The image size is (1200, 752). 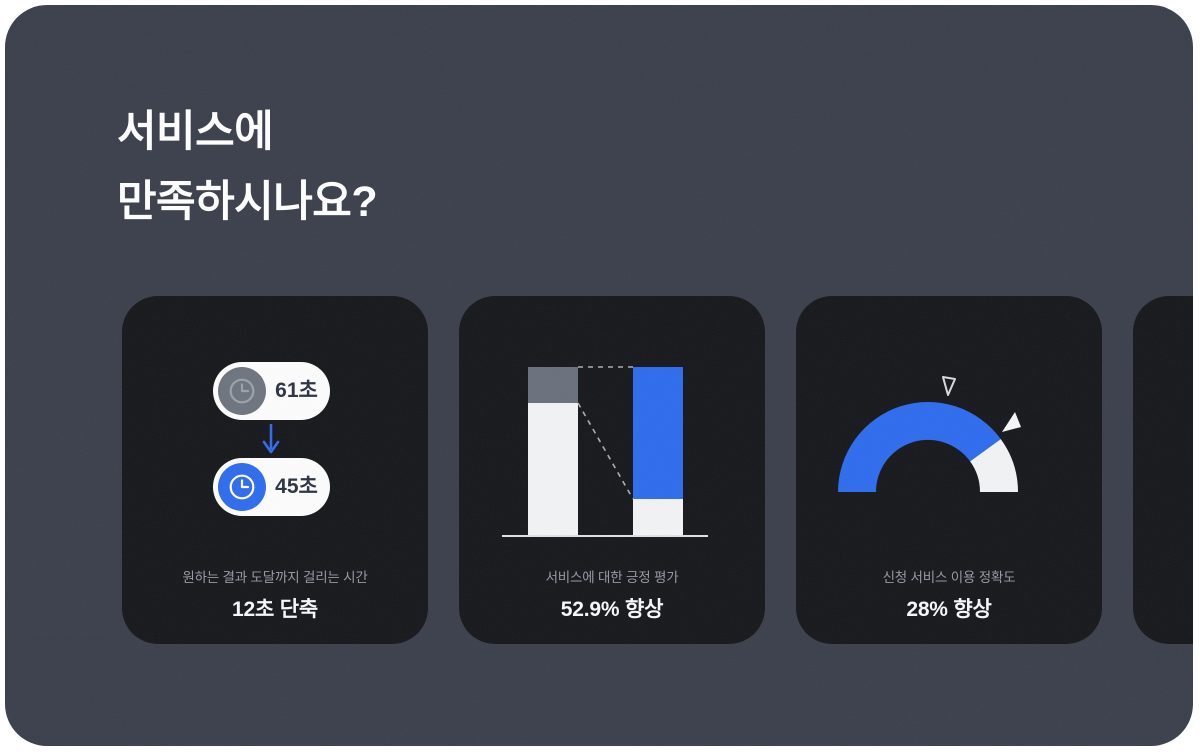 I want to click on card-caption: 신청 서비스 이용 정확도, so click(x=949, y=577).